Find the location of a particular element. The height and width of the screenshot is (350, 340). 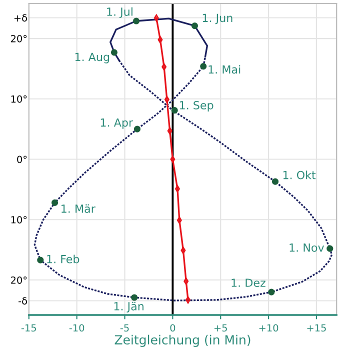

x-tick-label: +10 is located at coordinates (268, 328).